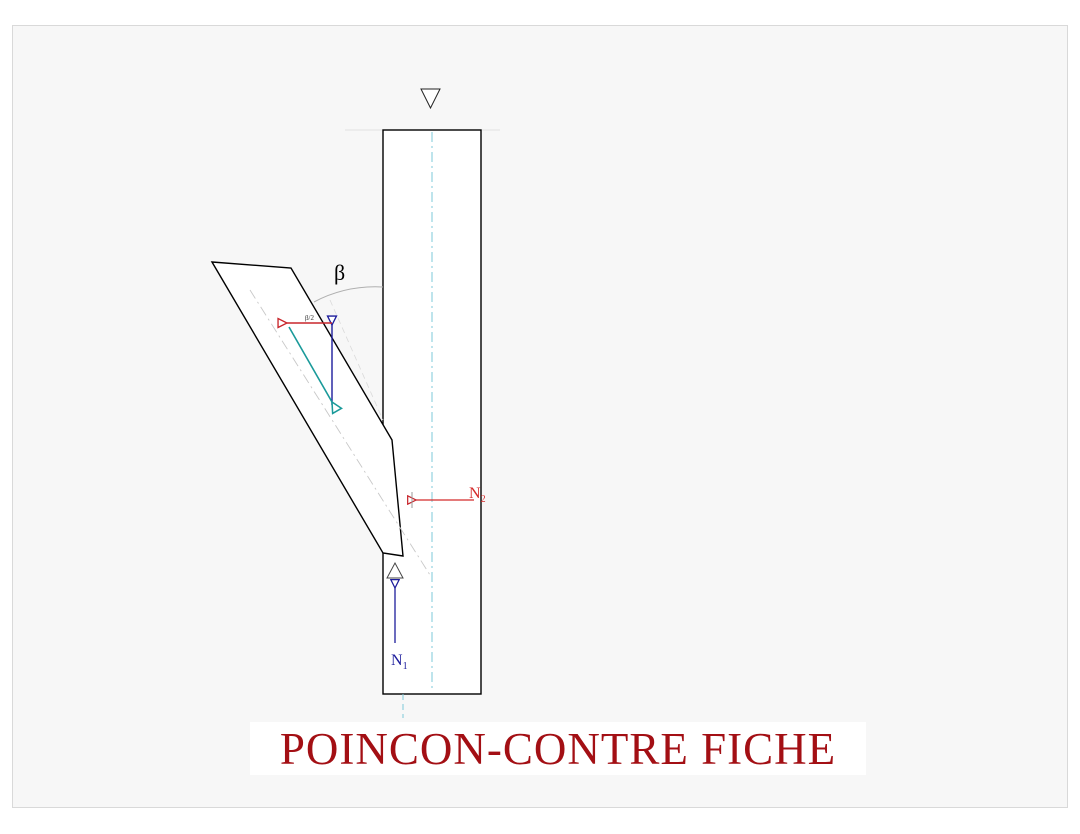  I want to click on contre-fiche-strut, so click(307, 409).